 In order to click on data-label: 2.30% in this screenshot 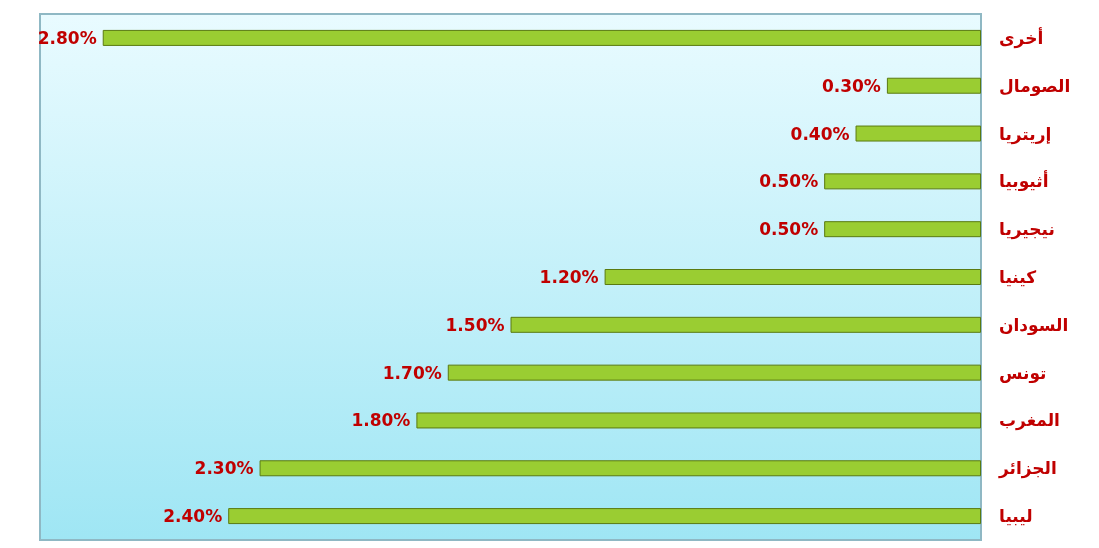, I will do `click(224, 468)`.